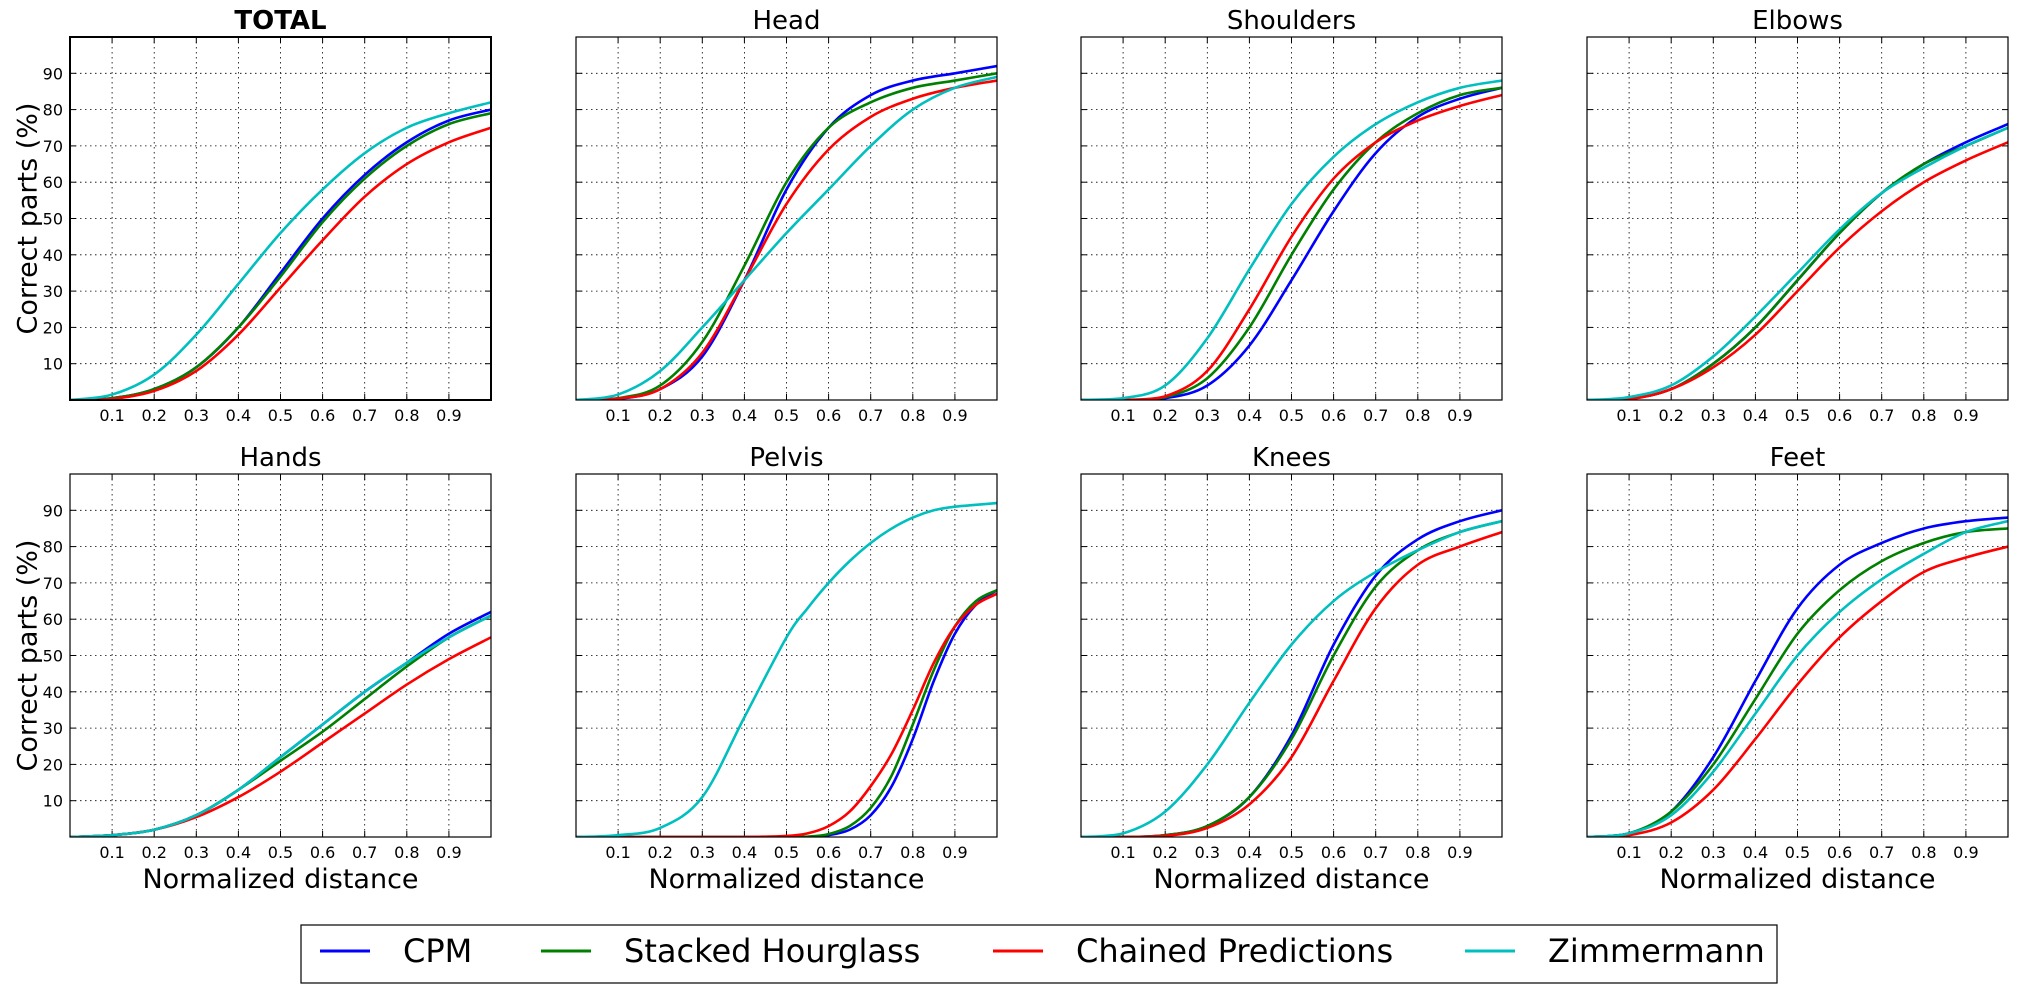 The width and height of the screenshot is (2017, 992). I want to click on y-tick-label: 30, so click(53, 291).